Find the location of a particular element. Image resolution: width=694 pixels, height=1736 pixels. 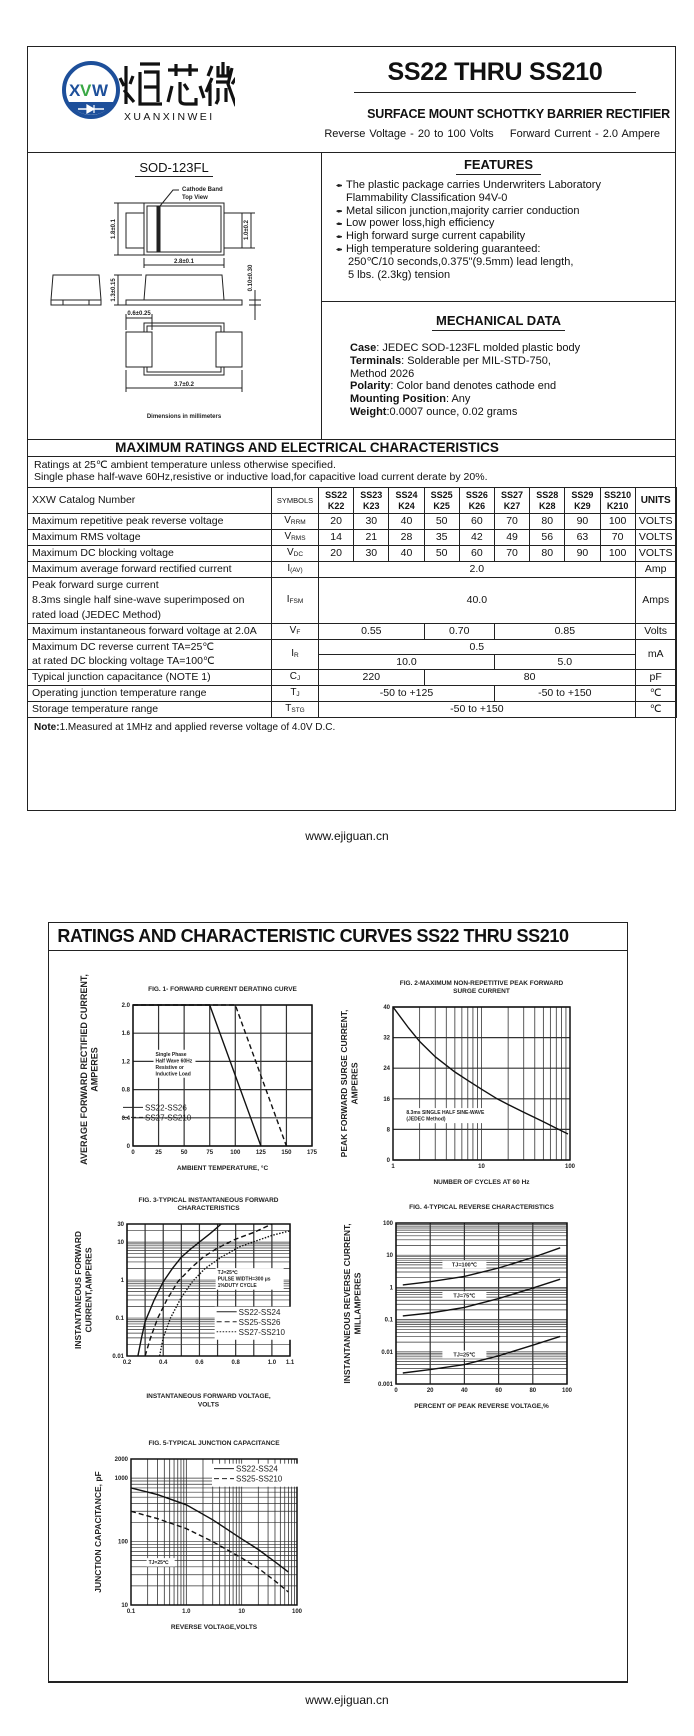

chart-title: FIG. 1- FORWARD CURRENT DERATING CURVE is located at coordinates (222, 989).